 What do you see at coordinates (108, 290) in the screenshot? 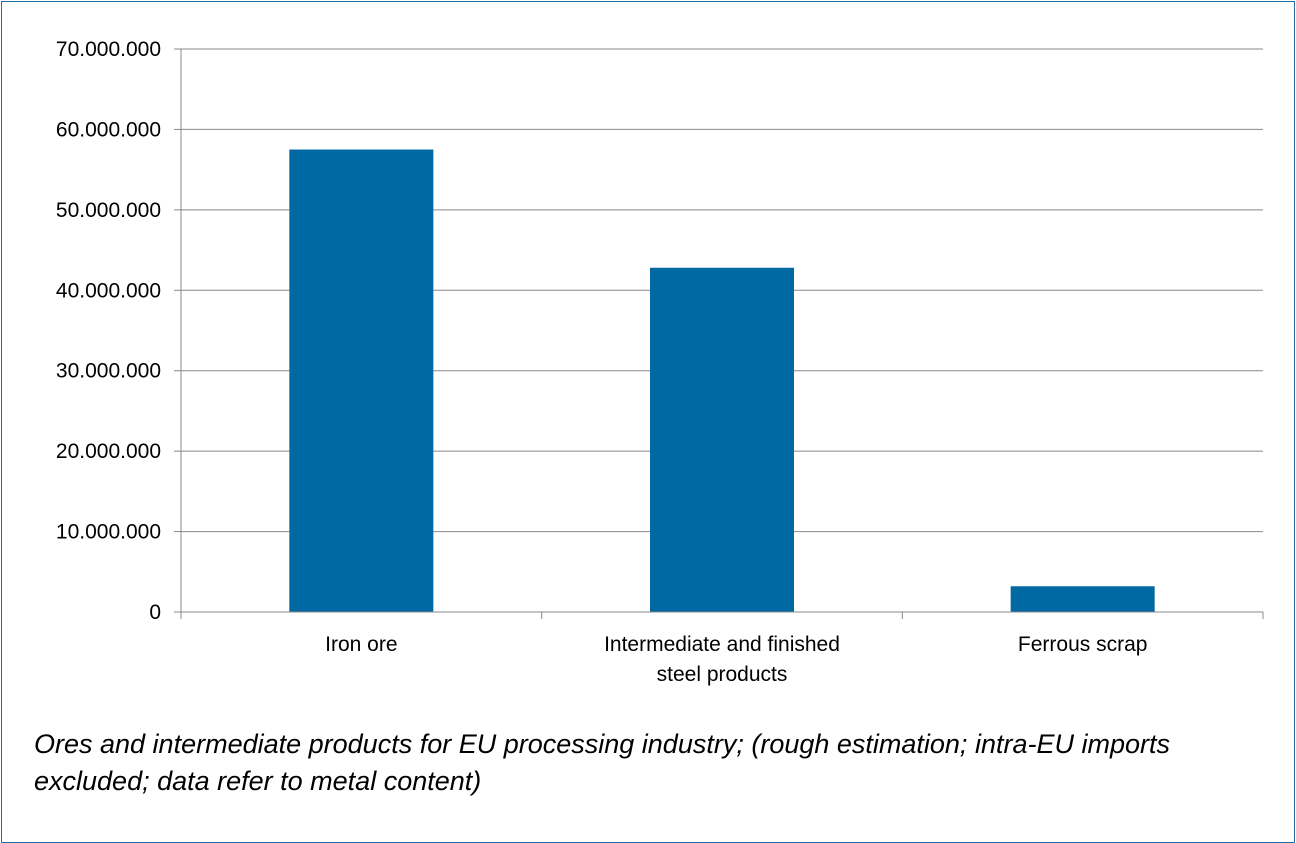
I see `y-tick-label: 40.000.000` at bounding box center [108, 290].